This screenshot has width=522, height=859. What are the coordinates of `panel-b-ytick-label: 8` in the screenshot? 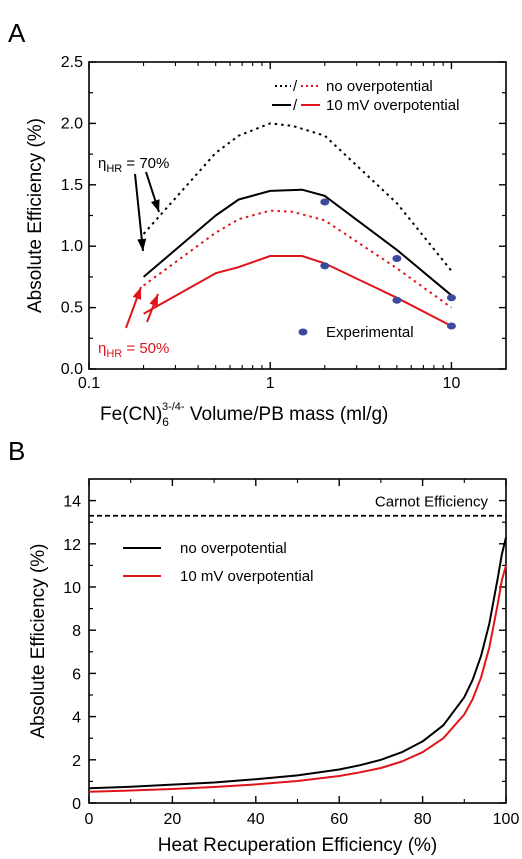 It's located at (76, 631).